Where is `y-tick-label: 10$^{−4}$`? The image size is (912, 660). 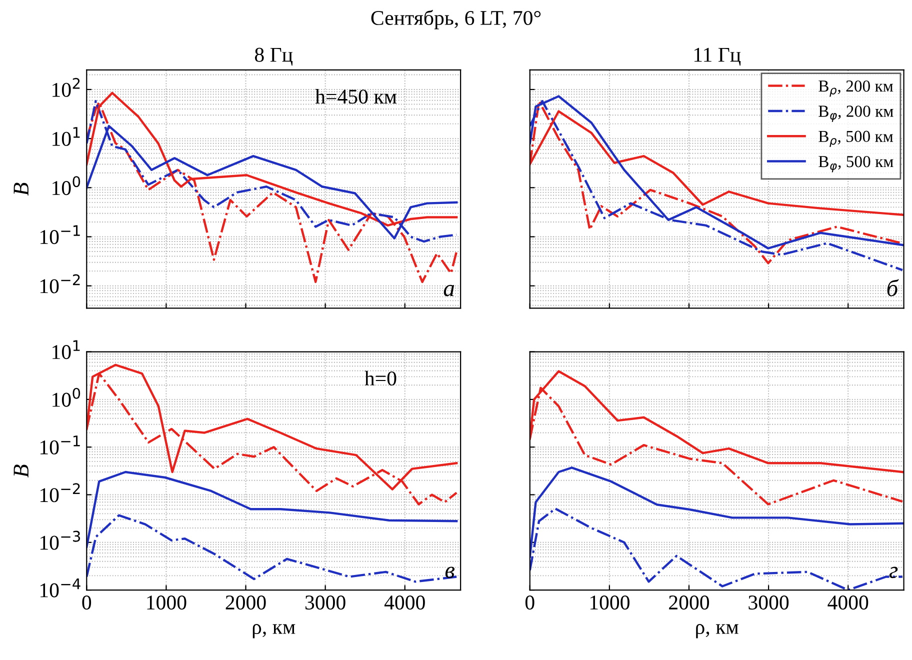 y-tick-label: 10$^{−4}$ is located at coordinates (60, 588).